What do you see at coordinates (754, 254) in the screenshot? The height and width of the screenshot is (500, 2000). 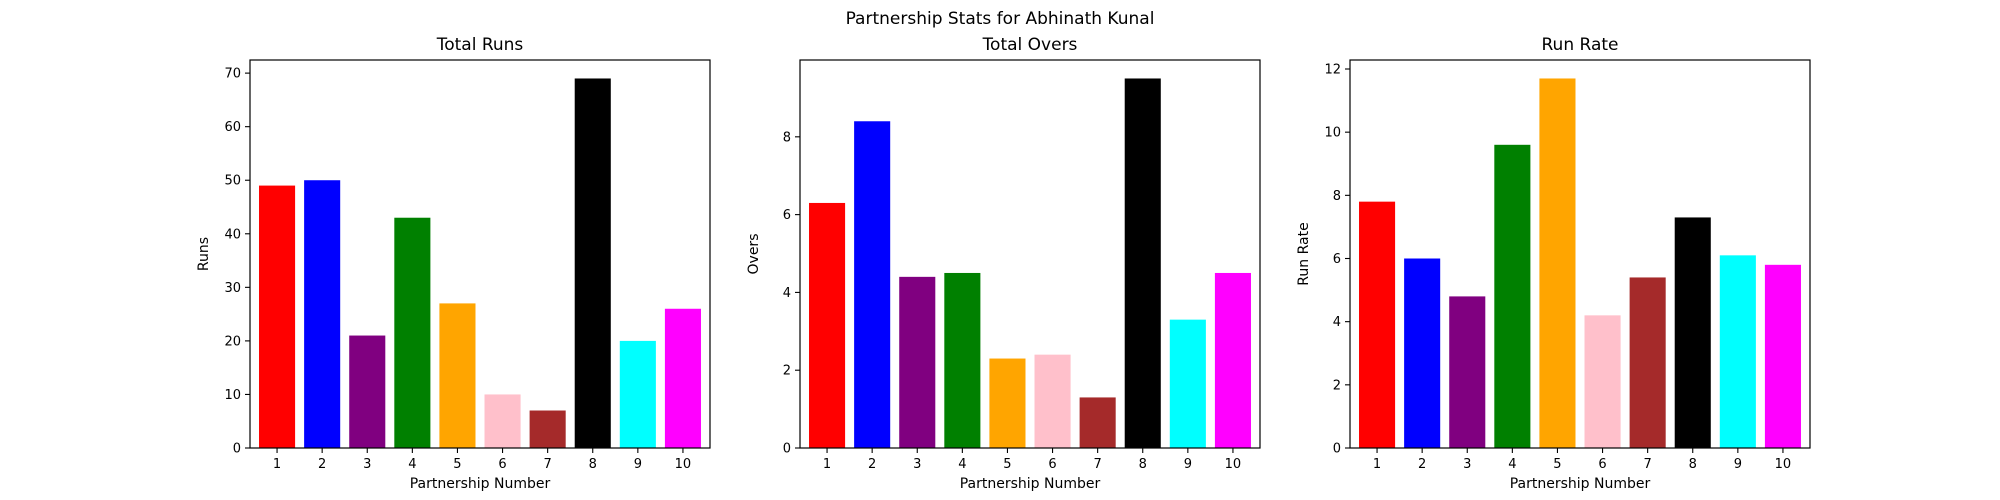 I see `y-axis-label: Overs` at bounding box center [754, 254].